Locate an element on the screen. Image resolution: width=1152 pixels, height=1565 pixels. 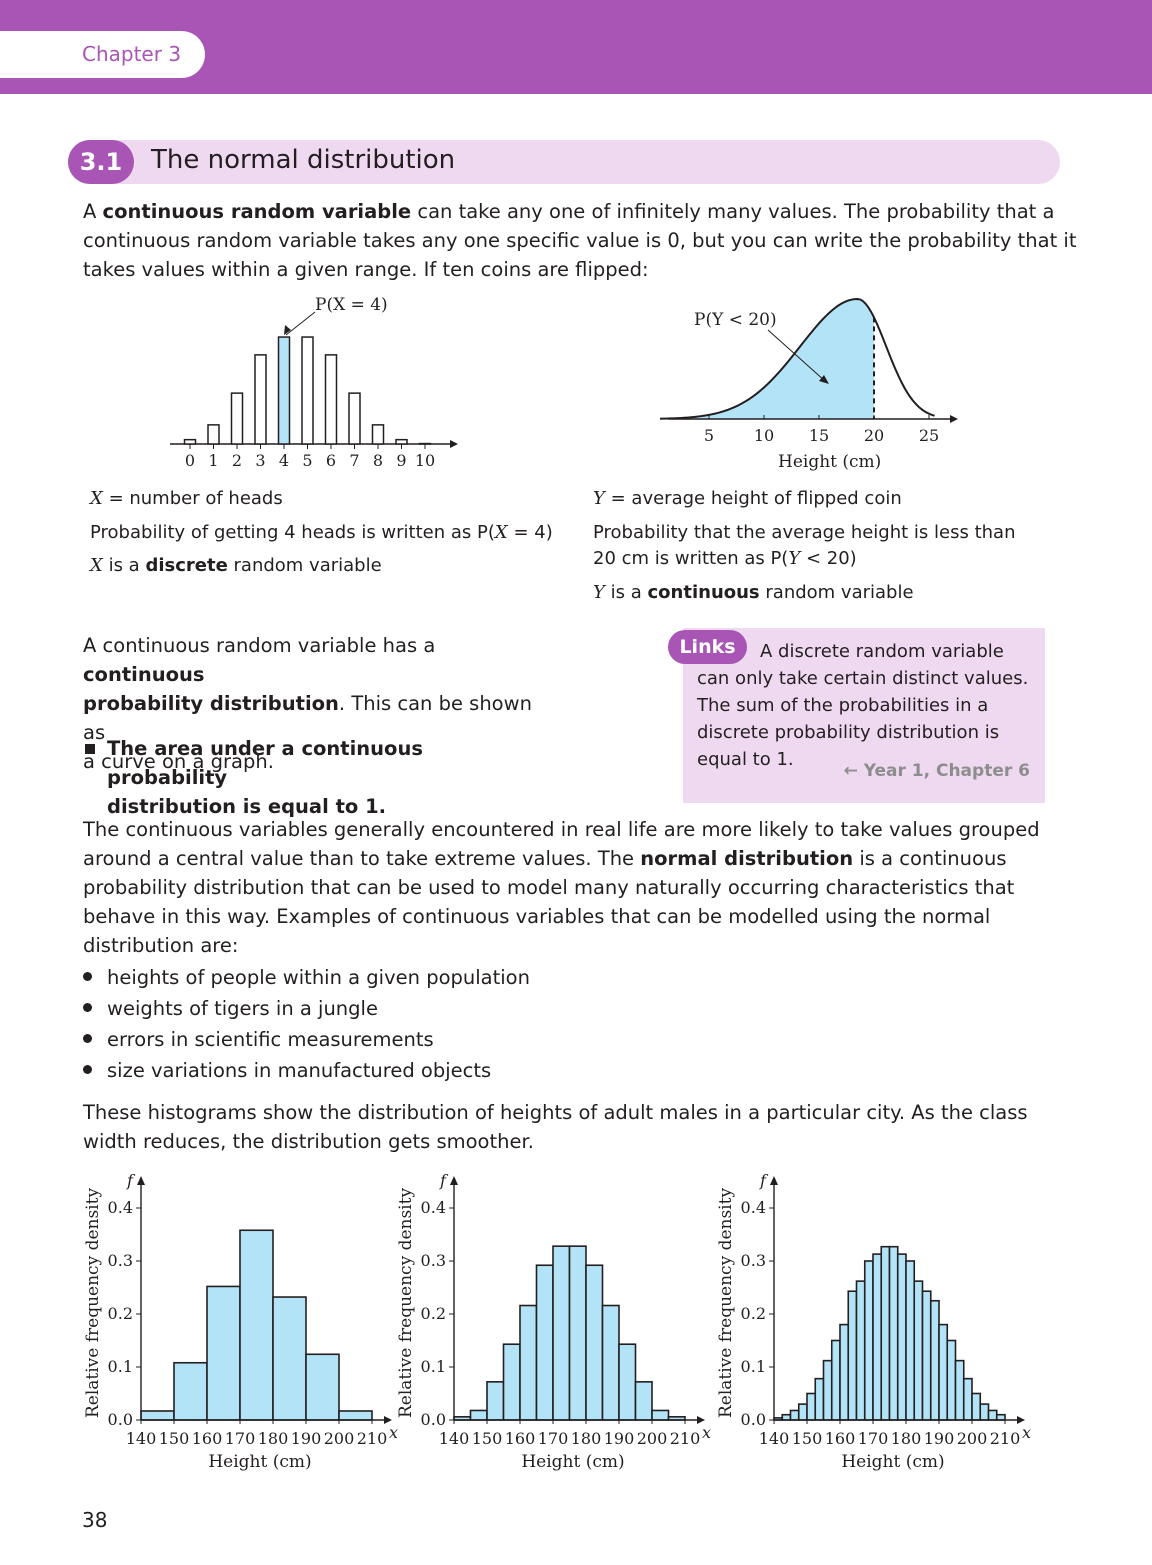
caption-x-def: X = number of heads is located at coordinates (186, 498).